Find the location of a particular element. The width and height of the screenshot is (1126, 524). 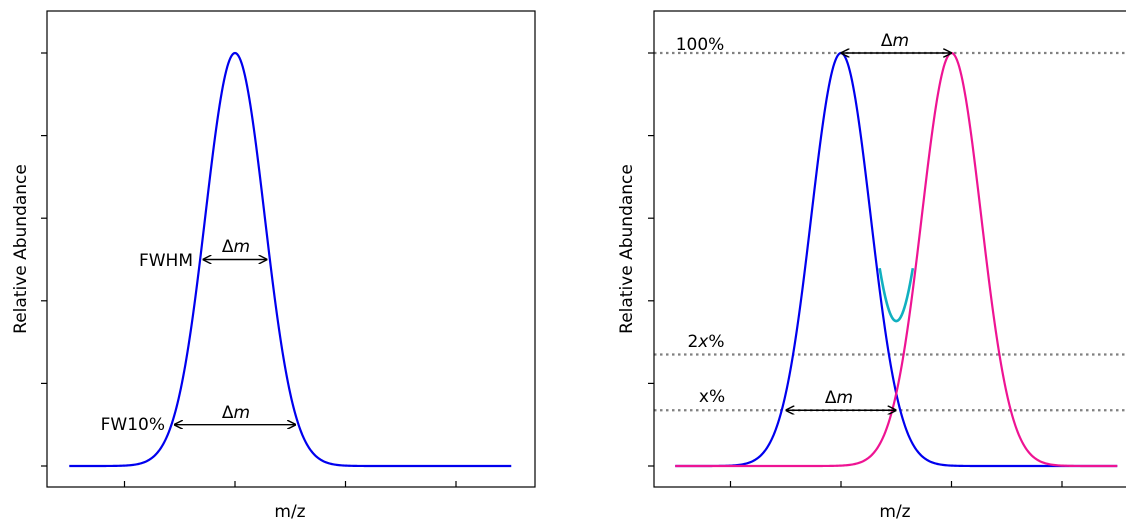

label-x-percent: x% is located at coordinates (712, 397).